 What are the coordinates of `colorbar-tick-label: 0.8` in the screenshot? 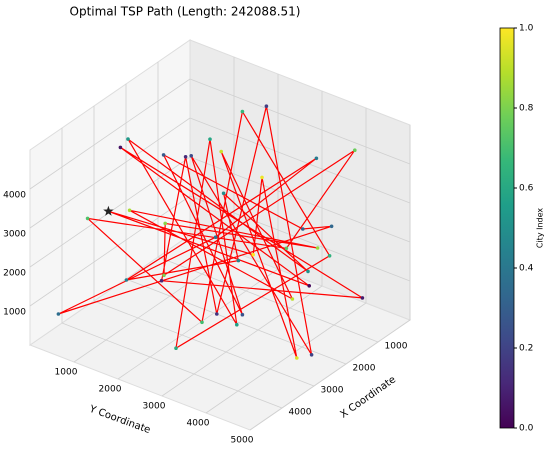 It's located at (526, 109).